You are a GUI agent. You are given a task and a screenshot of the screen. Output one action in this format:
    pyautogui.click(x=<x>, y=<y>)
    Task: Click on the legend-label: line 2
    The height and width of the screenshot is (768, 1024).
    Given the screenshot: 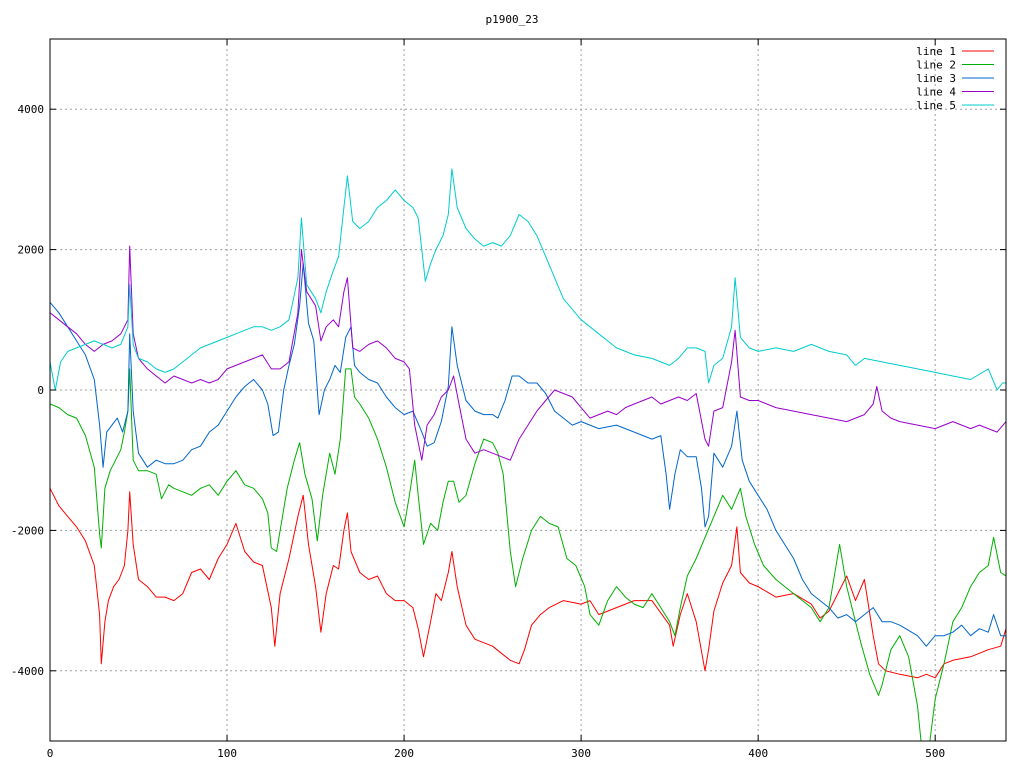 What is the action you would take?
    pyautogui.click(x=936, y=65)
    